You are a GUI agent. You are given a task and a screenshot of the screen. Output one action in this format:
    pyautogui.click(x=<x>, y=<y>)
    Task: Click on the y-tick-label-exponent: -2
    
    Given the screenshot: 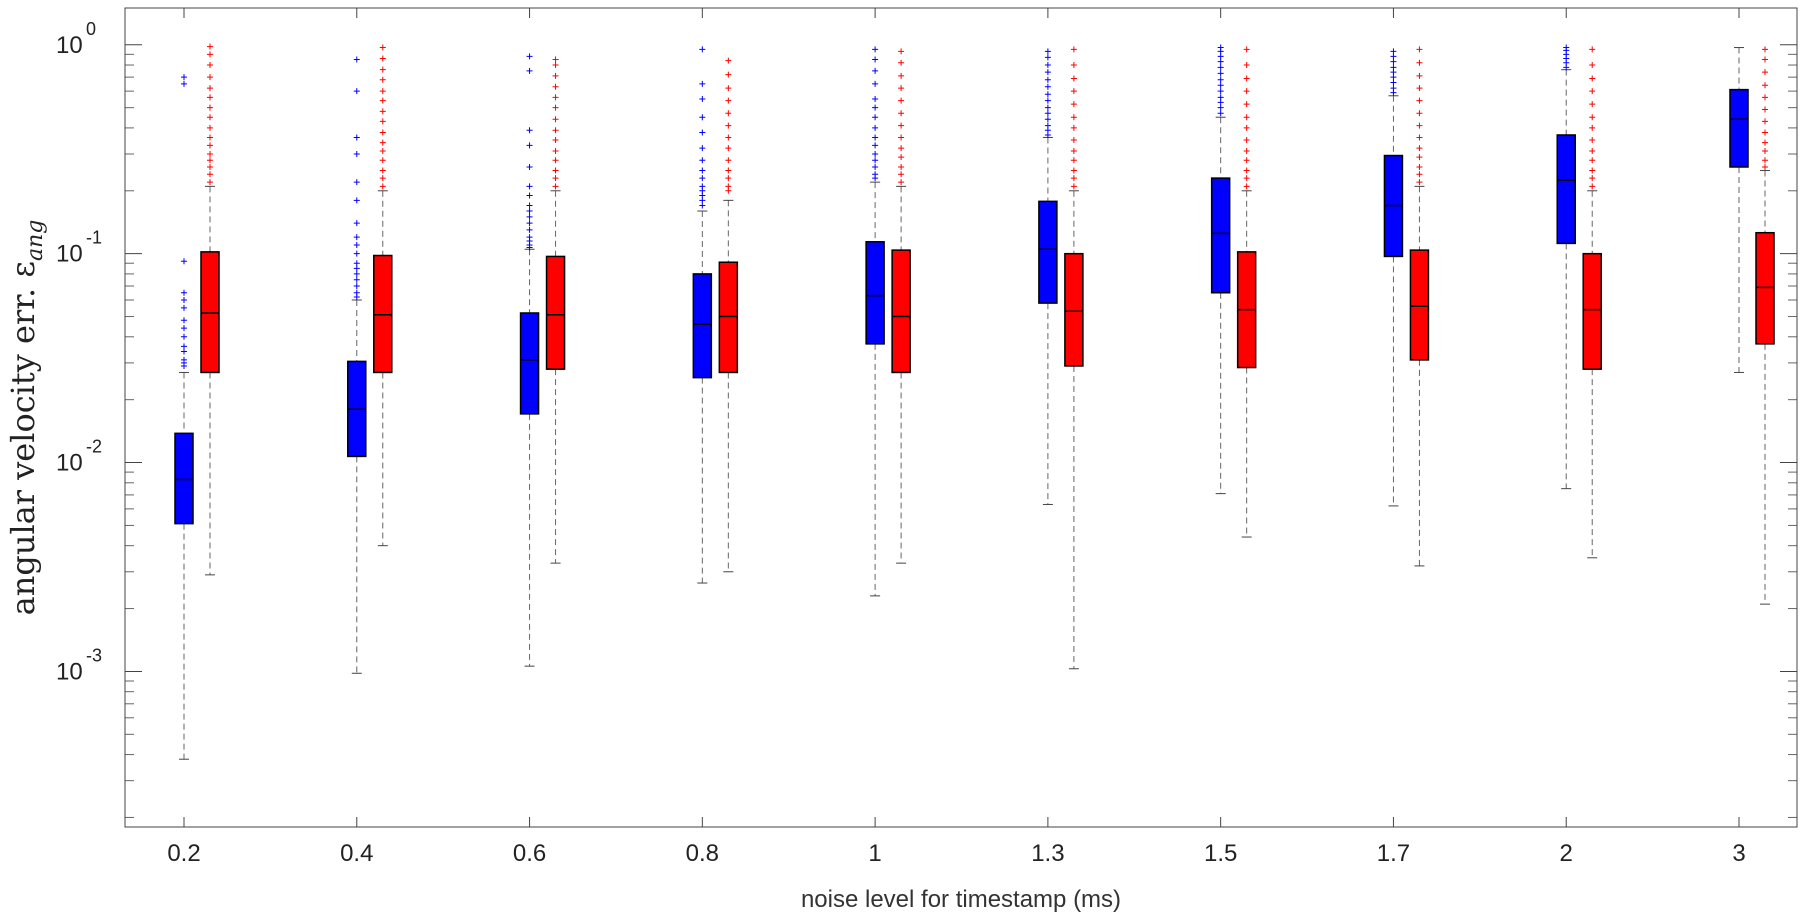 What is the action you would take?
    pyautogui.click(x=94, y=447)
    